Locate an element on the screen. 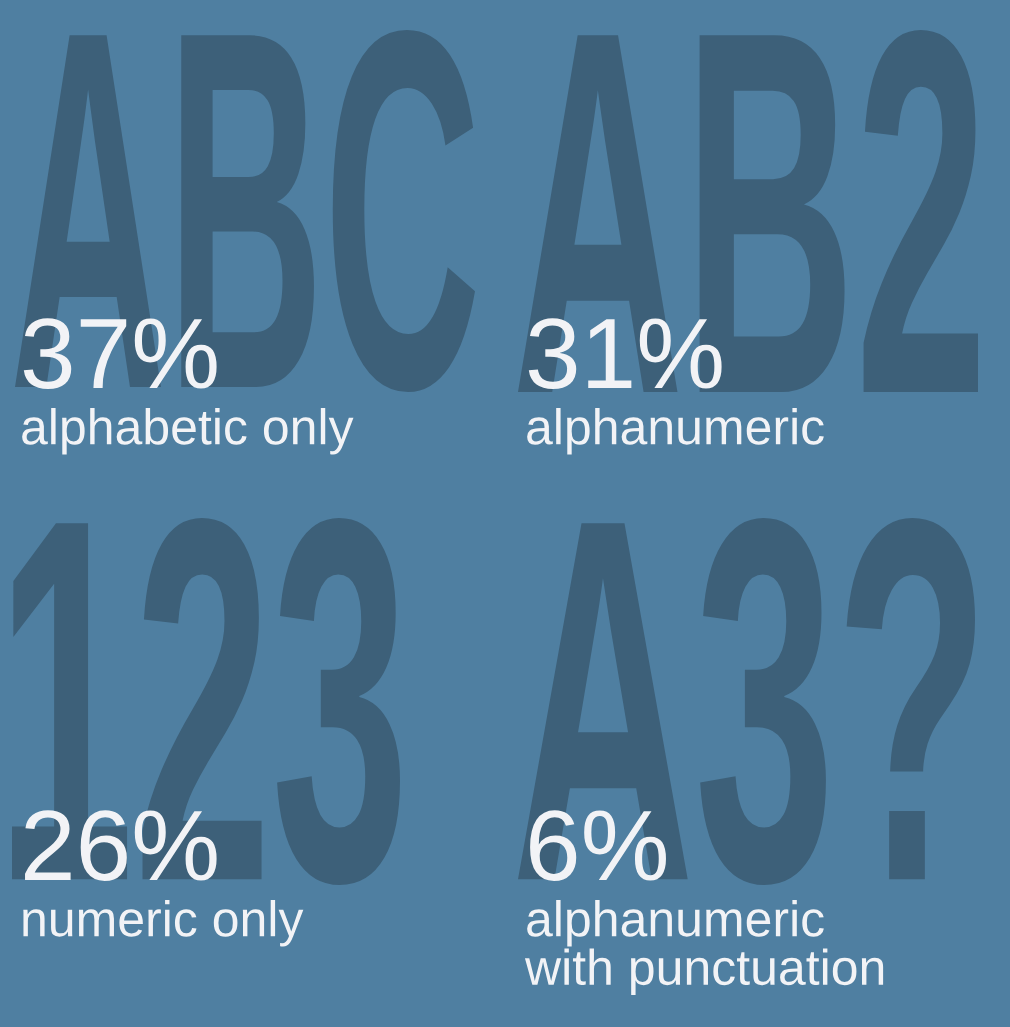 This screenshot has height=1027, width=1010. category-label: alphanumeric with punctuation is located at coordinates (704, 948).